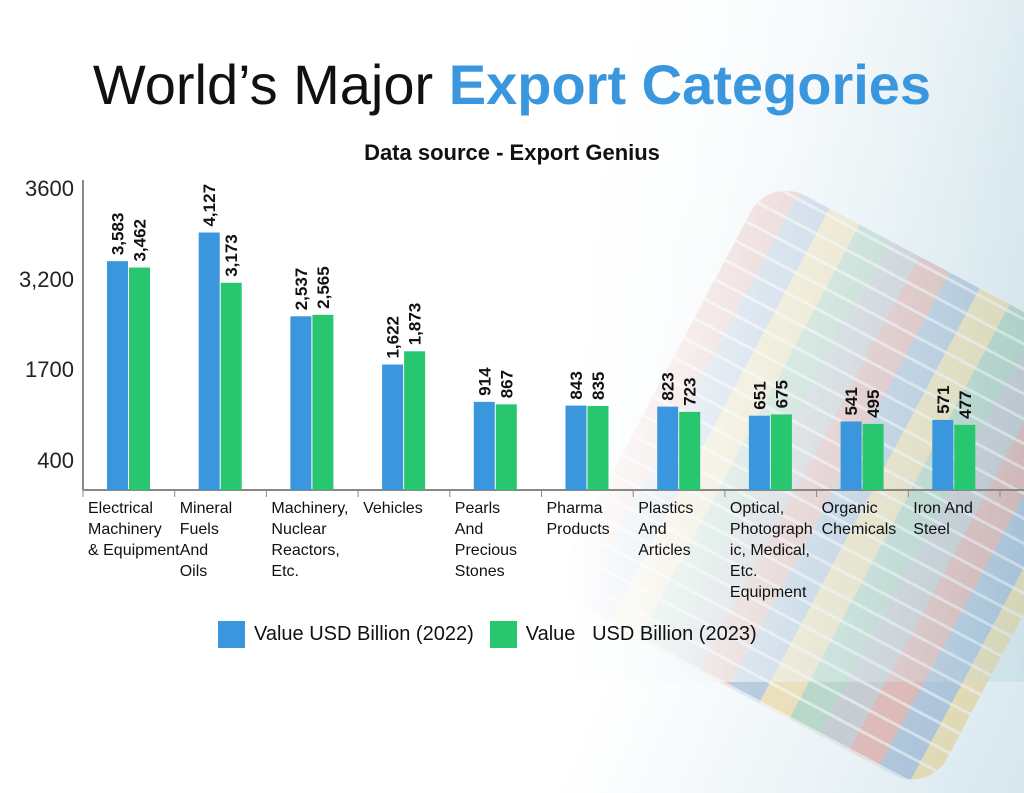 This screenshot has height=793, width=1024. I want to click on data-label: 867, so click(506, 384).